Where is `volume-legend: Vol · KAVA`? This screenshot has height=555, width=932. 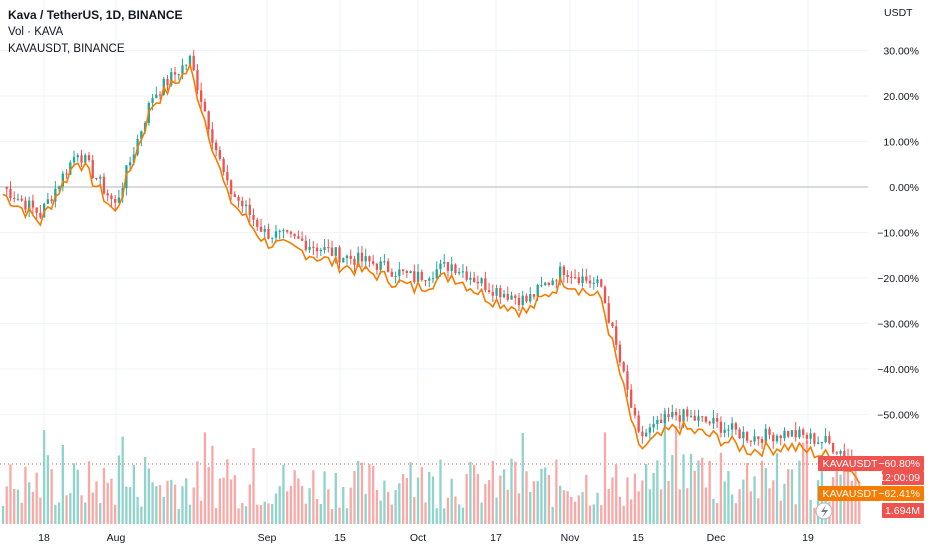 volume-legend: Vol · KAVA is located at coordinates (36, 32).